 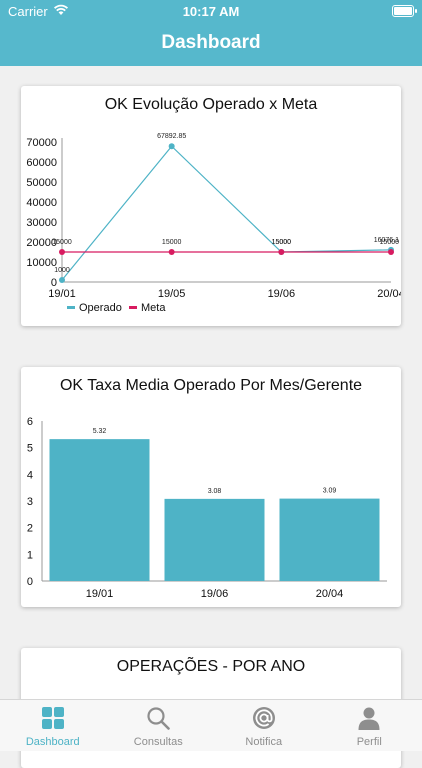 I want to click on person-icon, so click(x=369, y=718).